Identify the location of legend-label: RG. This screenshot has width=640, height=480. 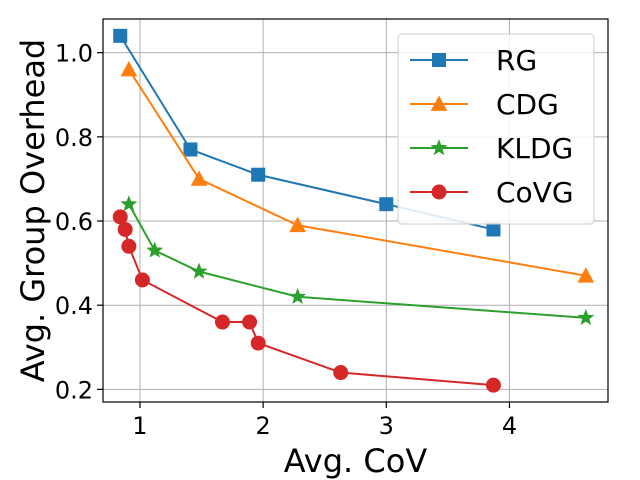
(516, 60).